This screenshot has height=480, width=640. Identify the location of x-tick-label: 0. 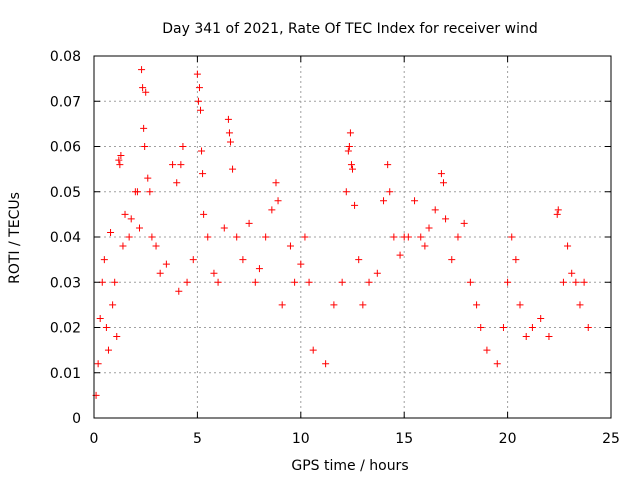
(94, 439).